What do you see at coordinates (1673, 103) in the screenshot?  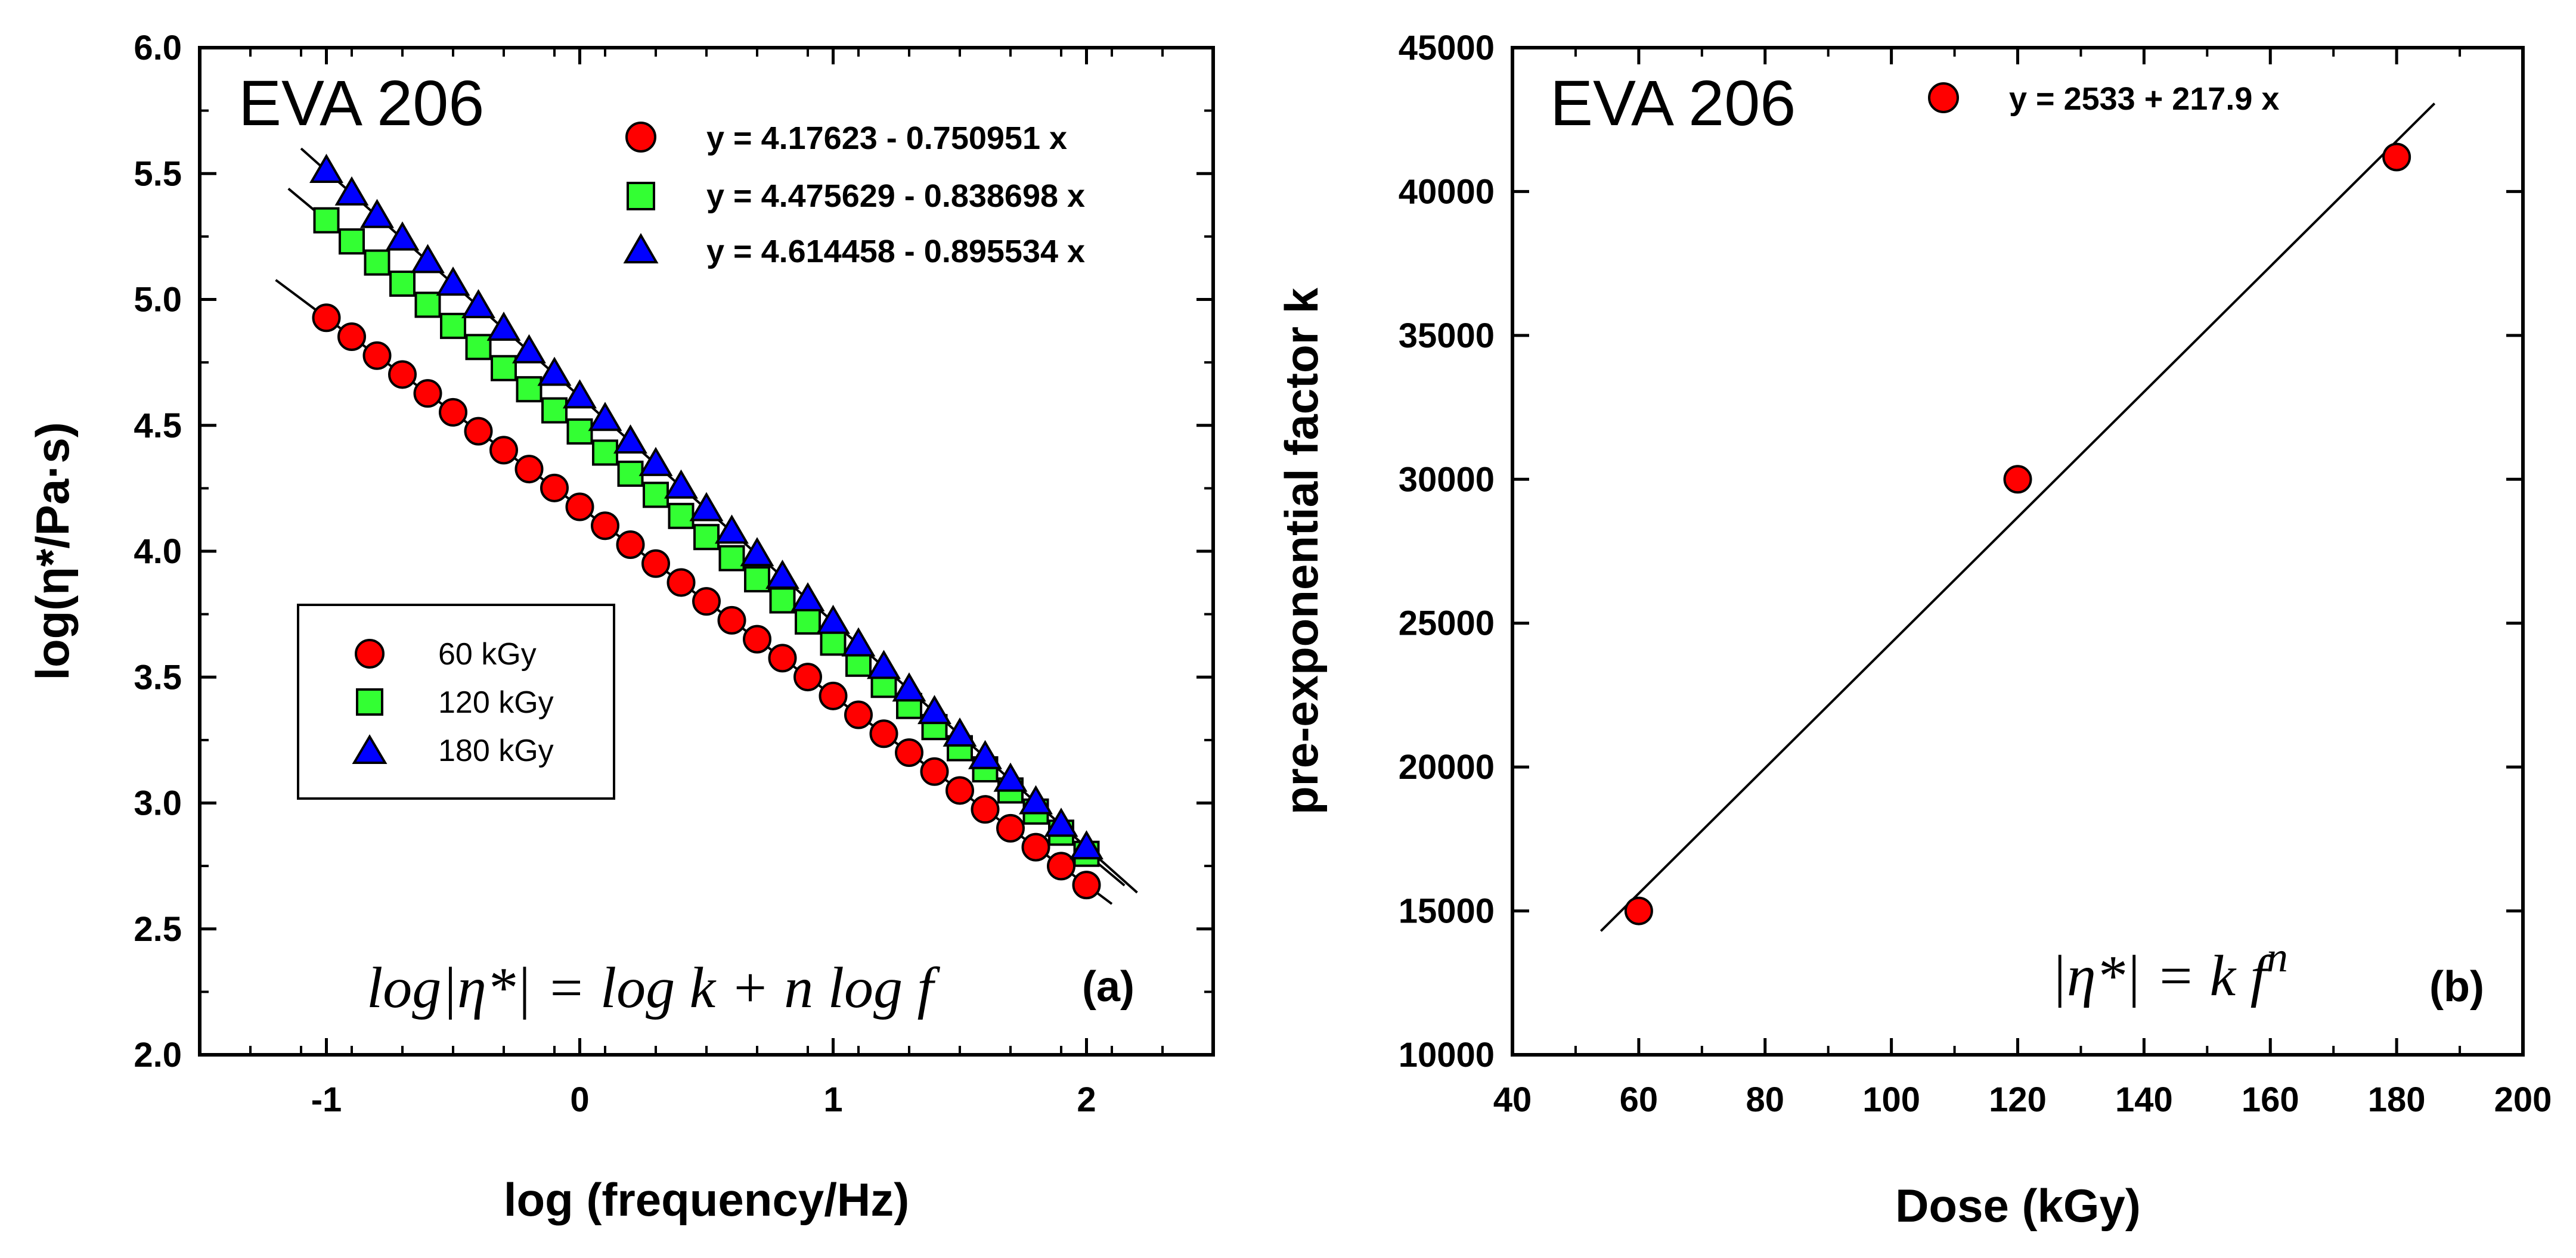 I see `panel-b-title: EVA 206` at bounding box center [1673, 103].